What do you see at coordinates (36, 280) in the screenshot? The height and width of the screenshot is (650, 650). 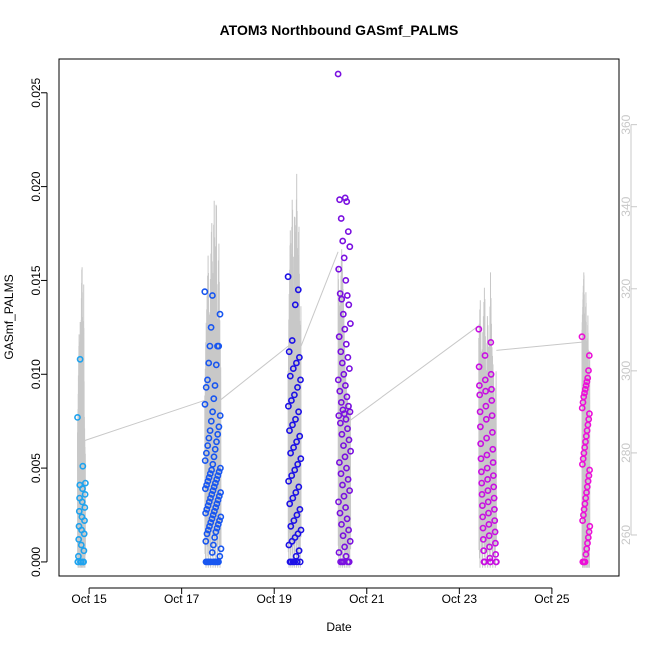 I see `y-tick-label: 0.015` at bounding box center [36, 280].